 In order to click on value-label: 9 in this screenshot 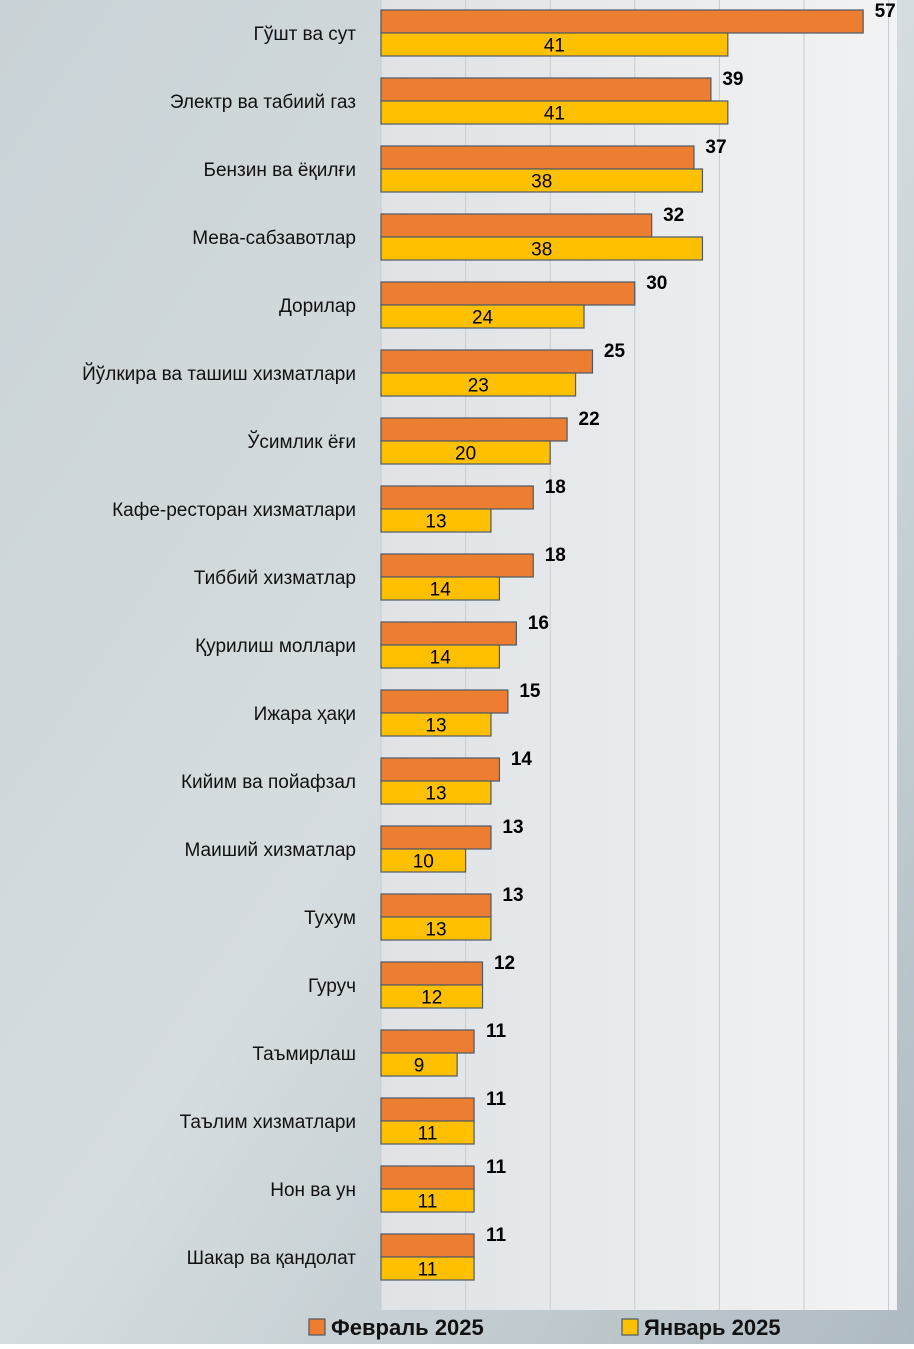, I will do `click(419, 1066)`.